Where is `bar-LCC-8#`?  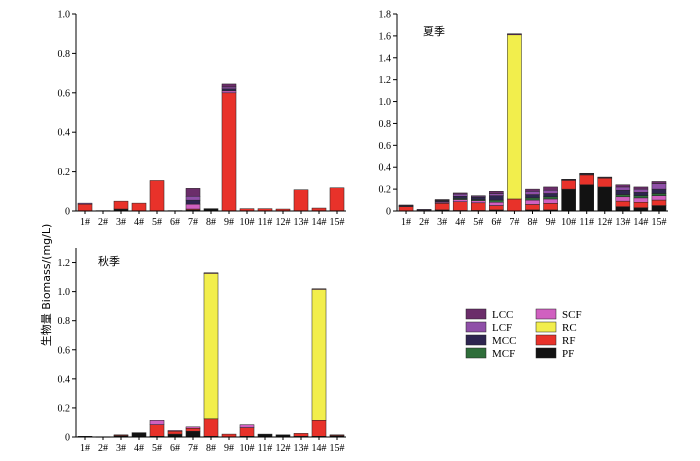 bar-LCC-8# is located at coordinates (532, 190).